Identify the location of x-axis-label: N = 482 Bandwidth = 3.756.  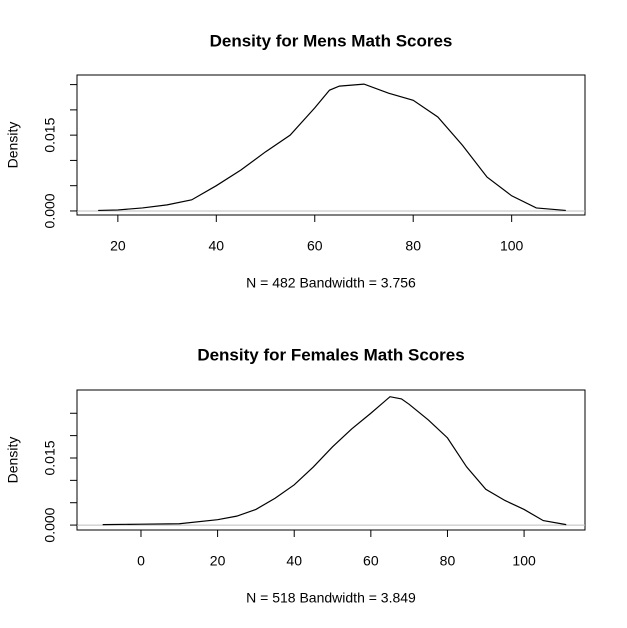
(331, 283).